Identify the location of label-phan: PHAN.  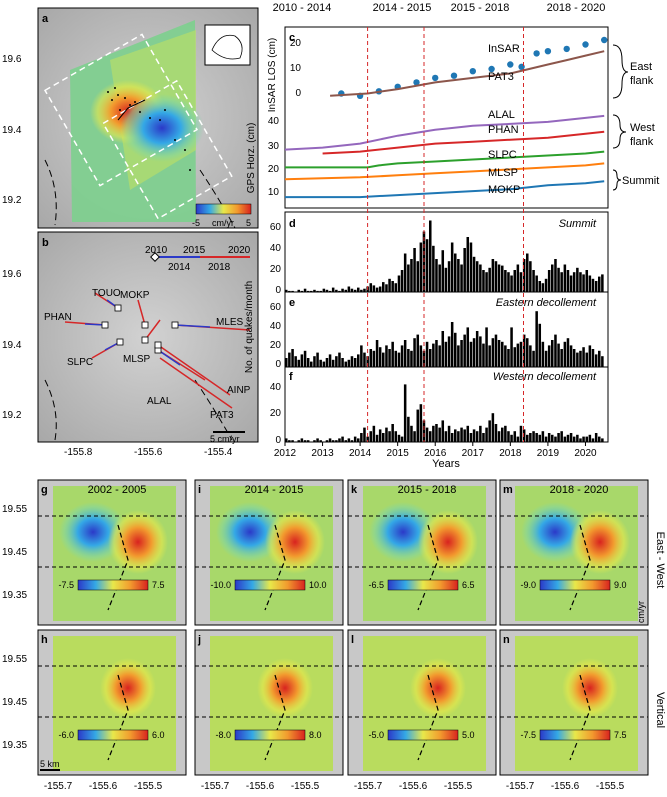
(503, 130).